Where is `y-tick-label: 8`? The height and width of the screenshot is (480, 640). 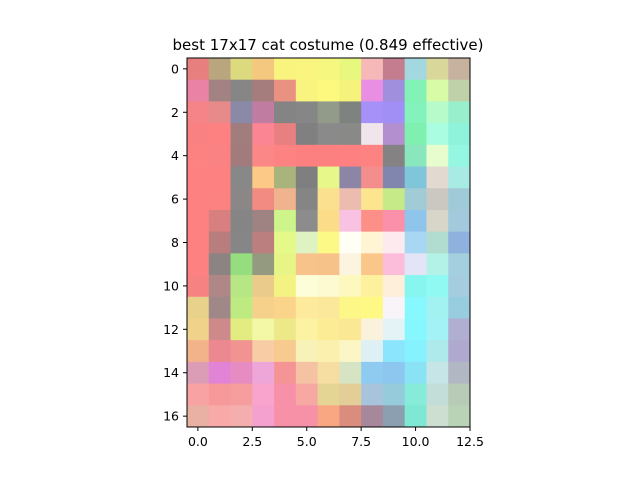
y-tick-label: 8 is located at coordinates (175, 242).